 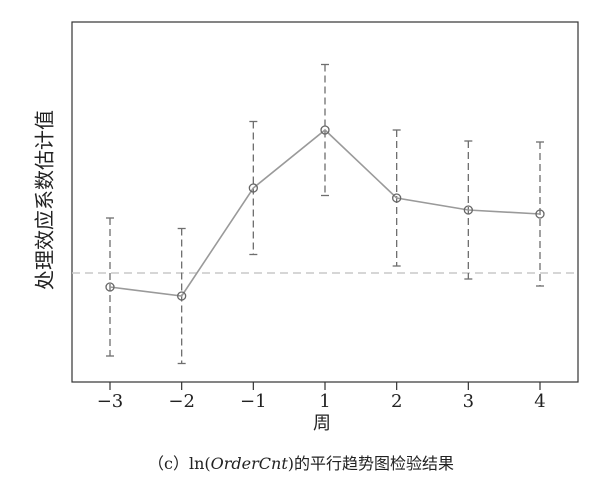 What do you see at coordinates (253, 401) in the screenshot?
I see `x-tick-label: −1` at bounding box center [253, 401].